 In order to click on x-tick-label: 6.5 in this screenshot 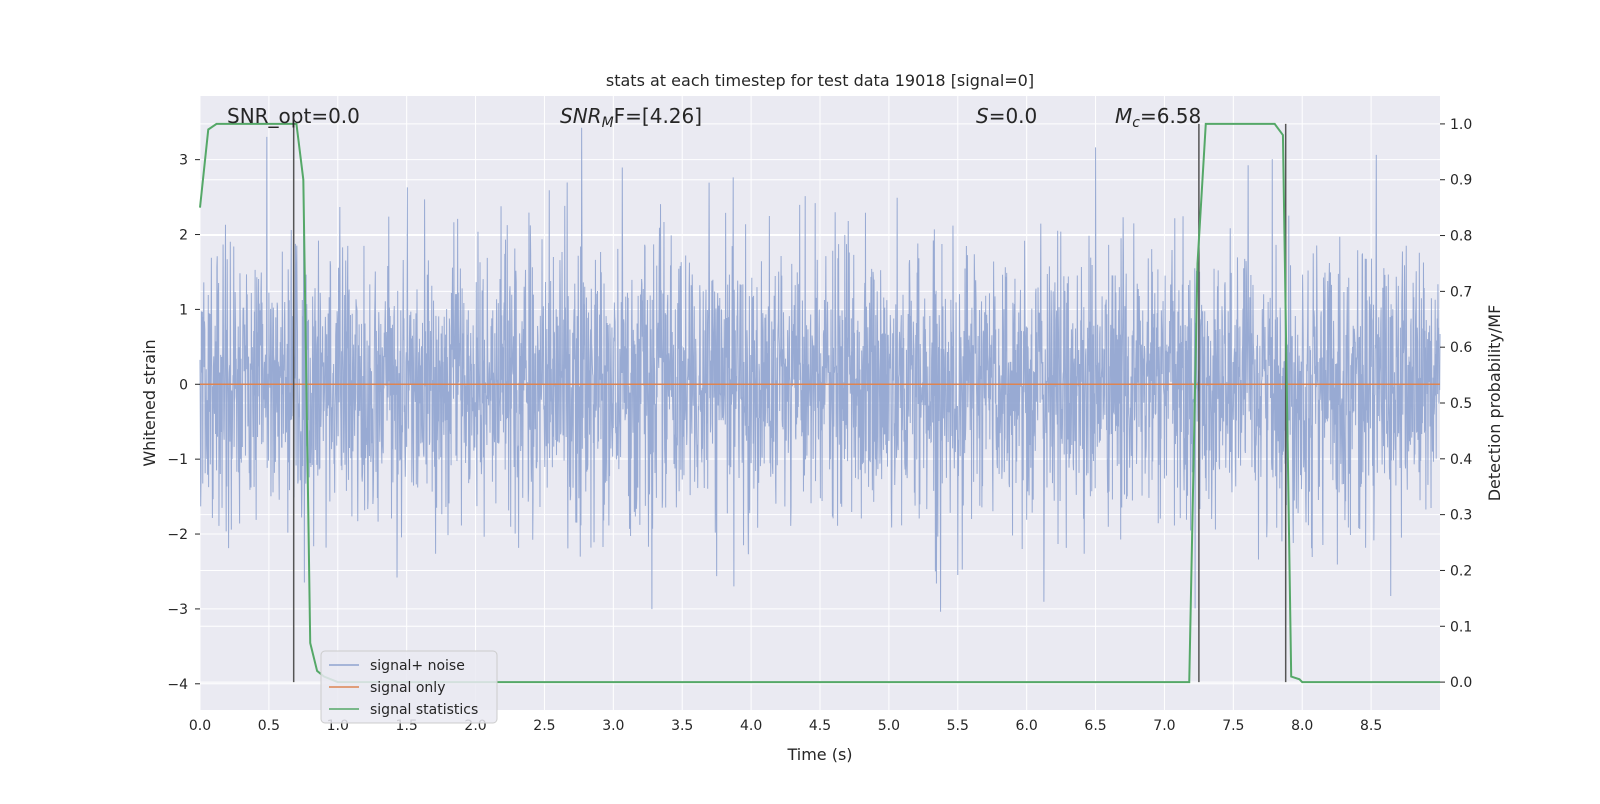, I will do `click(1095, 726)`.